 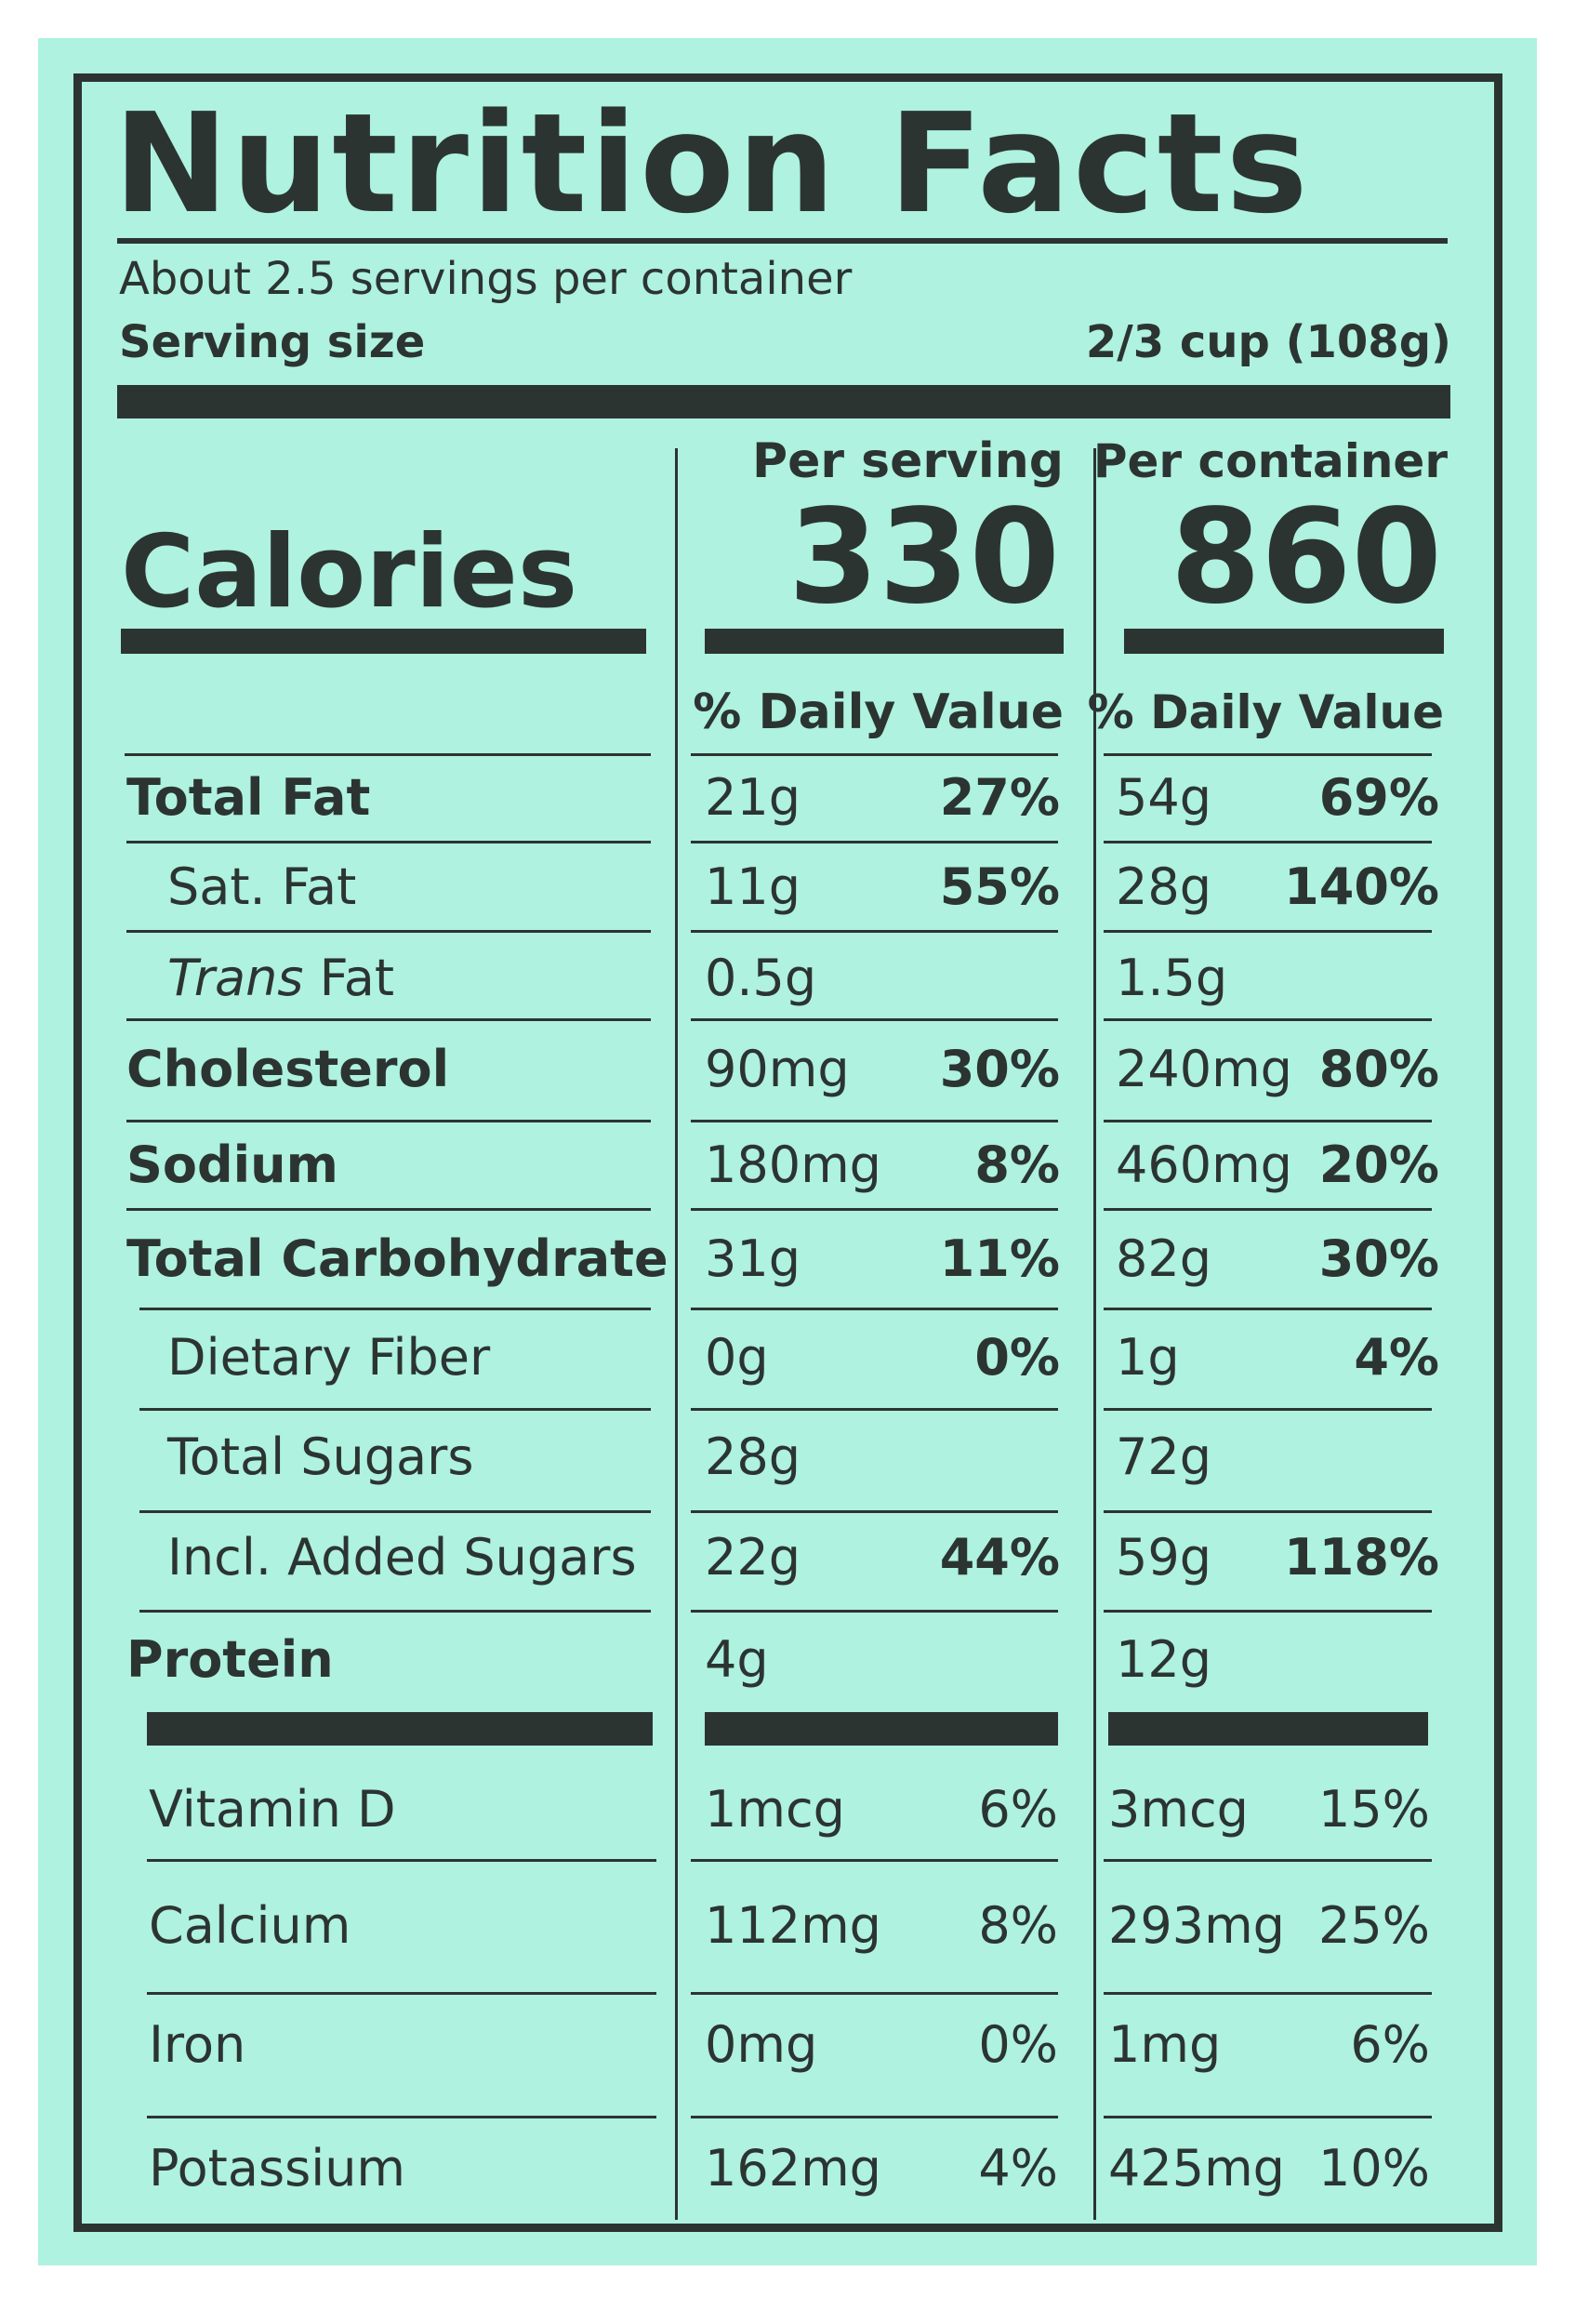 I want to click on column-divider-container, so click(x=1094, y=1334).